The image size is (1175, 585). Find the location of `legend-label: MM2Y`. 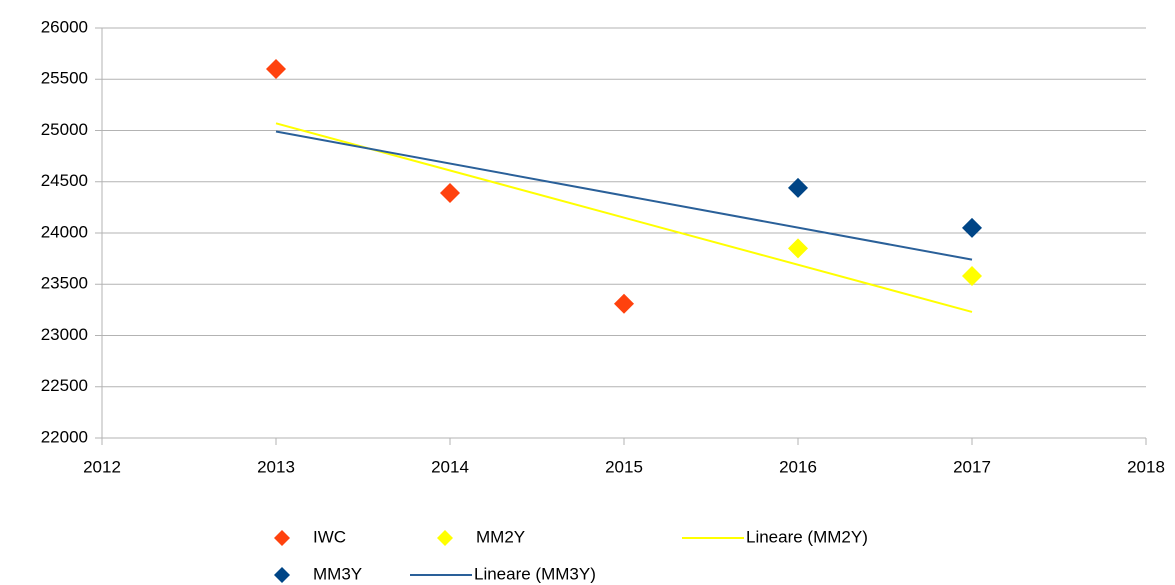

legend-label: MM2Y is located at coordinates (500, 536).